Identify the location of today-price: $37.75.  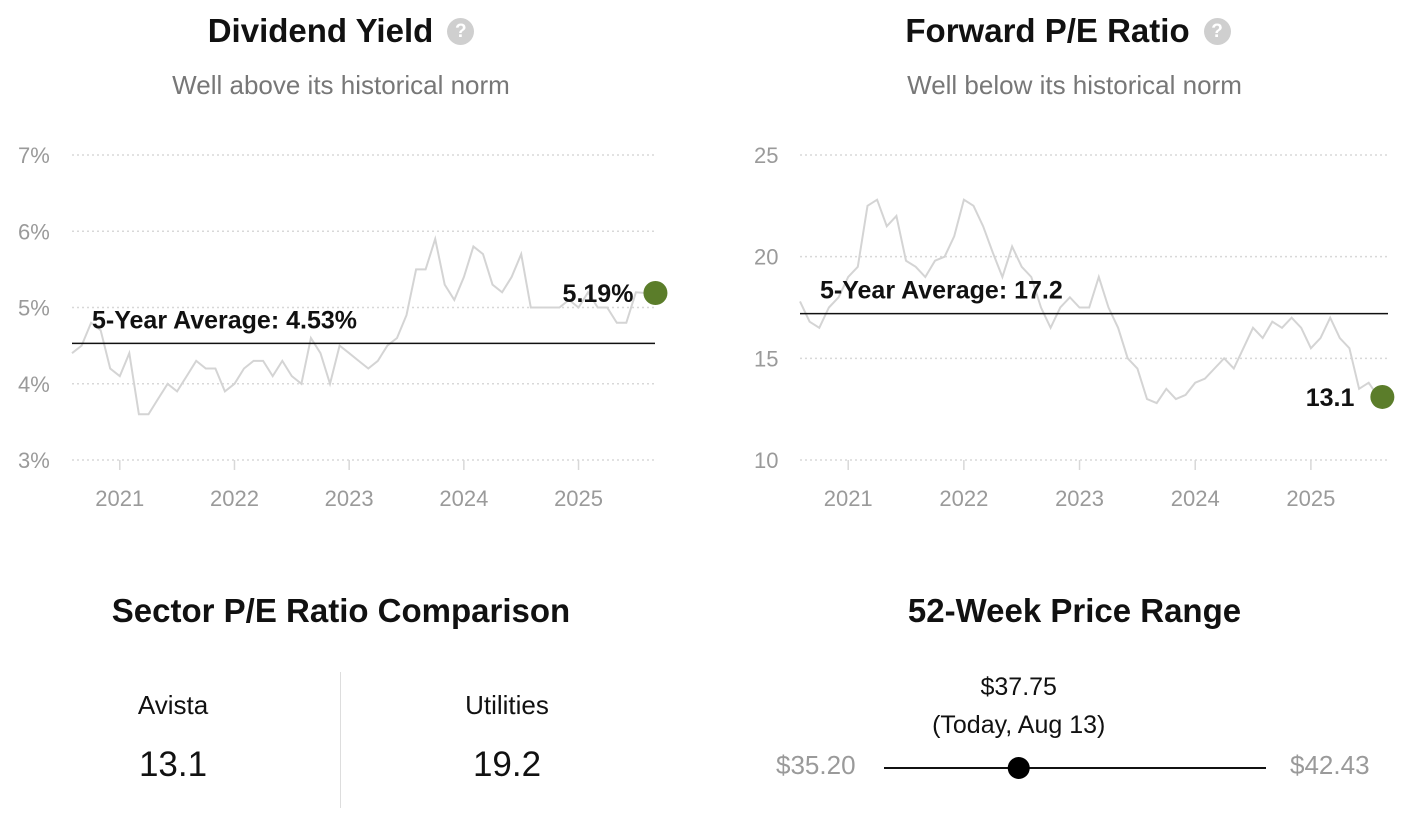
(1018, 687).